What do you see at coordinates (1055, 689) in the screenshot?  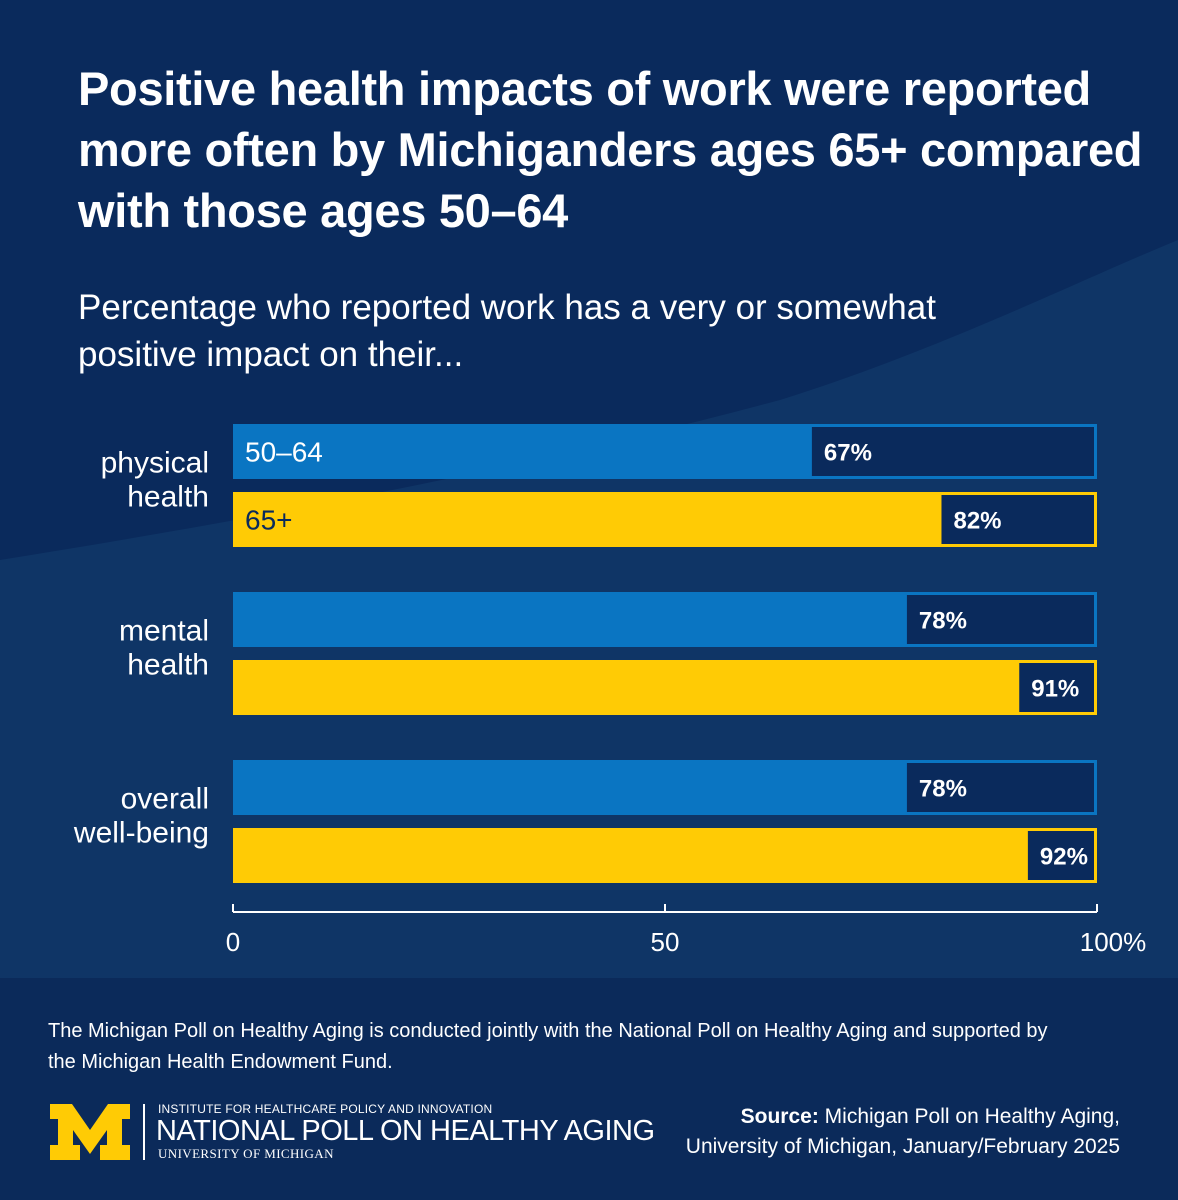 I see `value-label: 91%` at bounding box center [1055, 689].